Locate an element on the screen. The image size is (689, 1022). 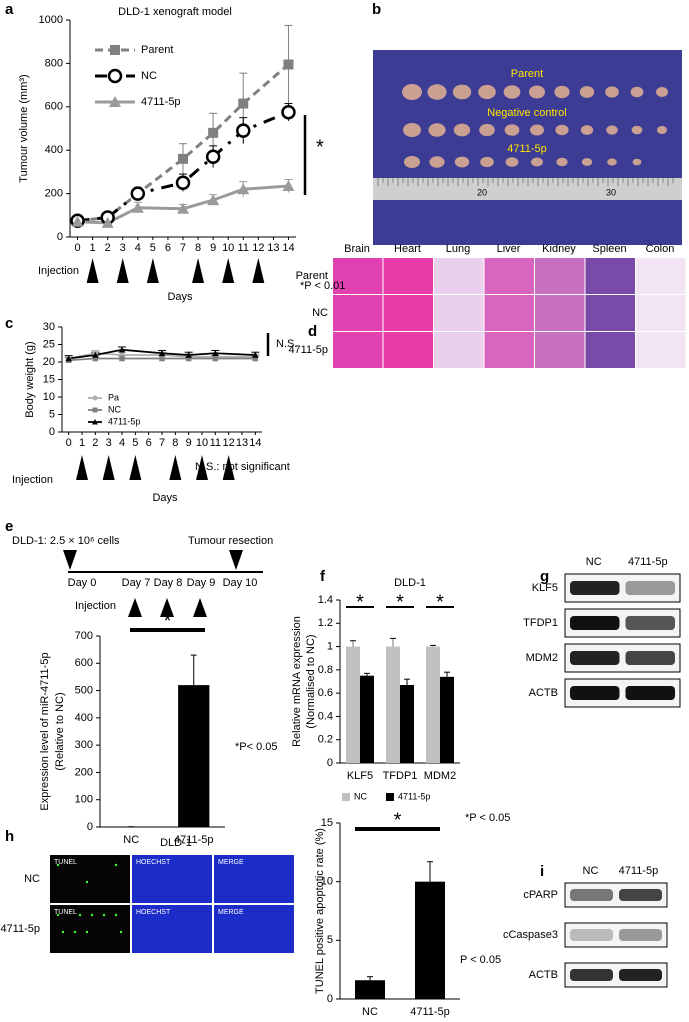
note: P < 0.05 is located at coordinates (480, 960).